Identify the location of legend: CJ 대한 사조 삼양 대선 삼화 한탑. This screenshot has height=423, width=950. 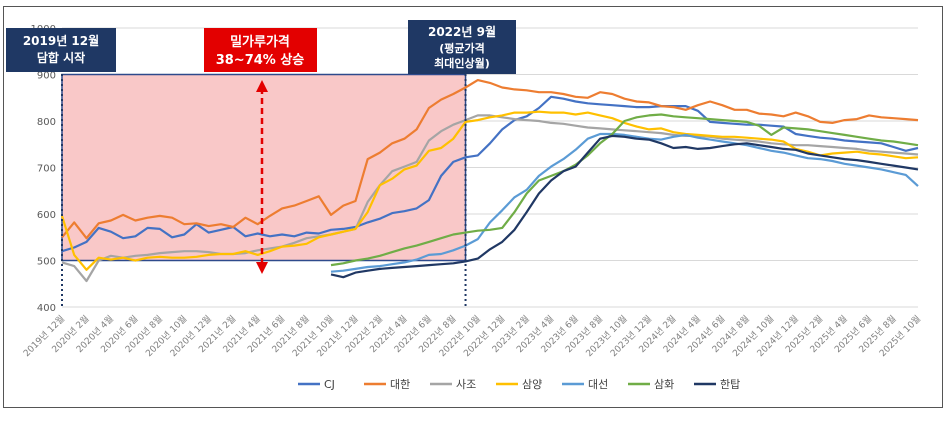
(519, 384).